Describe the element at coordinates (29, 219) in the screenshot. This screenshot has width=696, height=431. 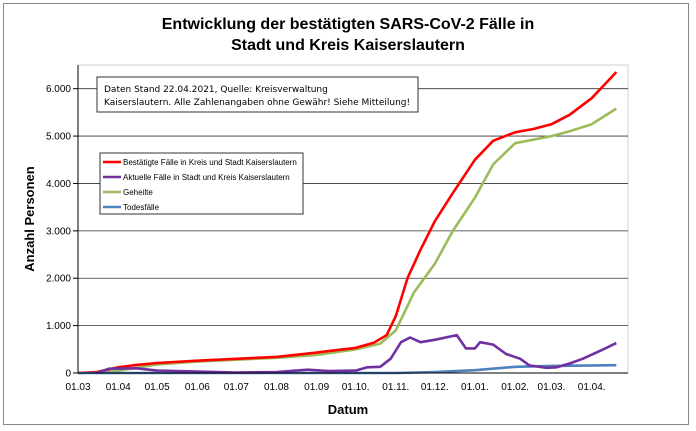
I see `y-axis-label: Anzahl Personen` at that location.